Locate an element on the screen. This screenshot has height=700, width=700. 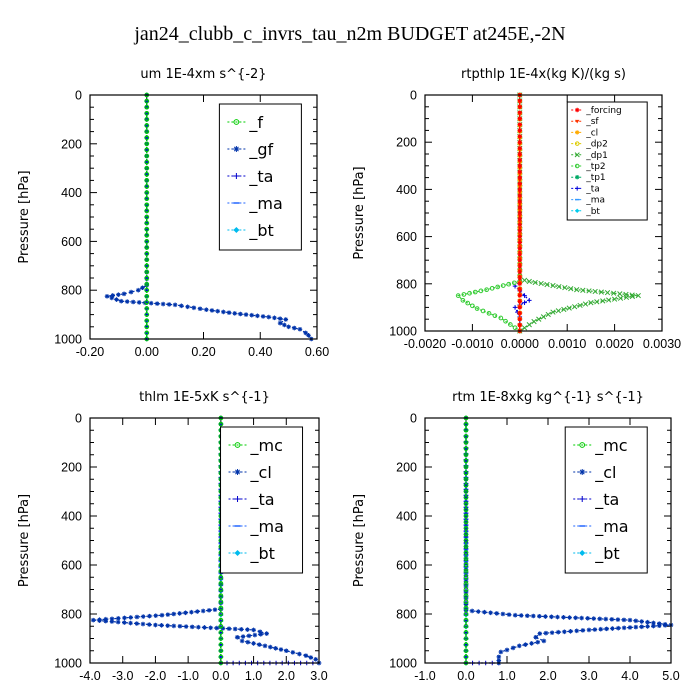
panel-title: um 1E-4xm s^{-2} is located at coordinates (203, 74).